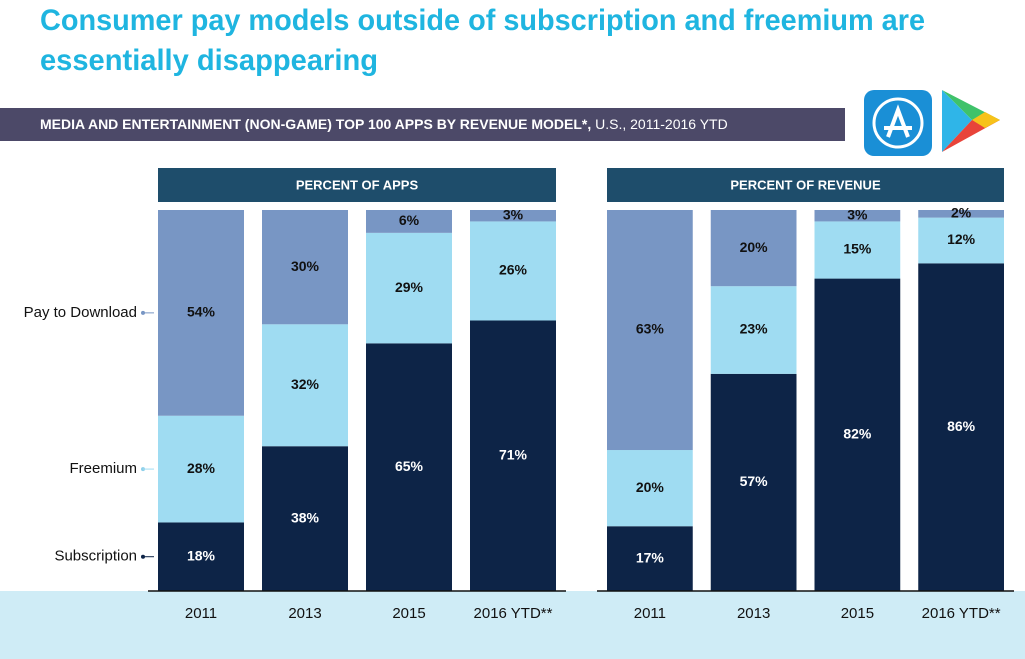 This screenshot has height=659, width=1025. What do you see at coordinates (971, 121) in the screenshot?
I see `play-store-icon` at bounding box center [971, 121].